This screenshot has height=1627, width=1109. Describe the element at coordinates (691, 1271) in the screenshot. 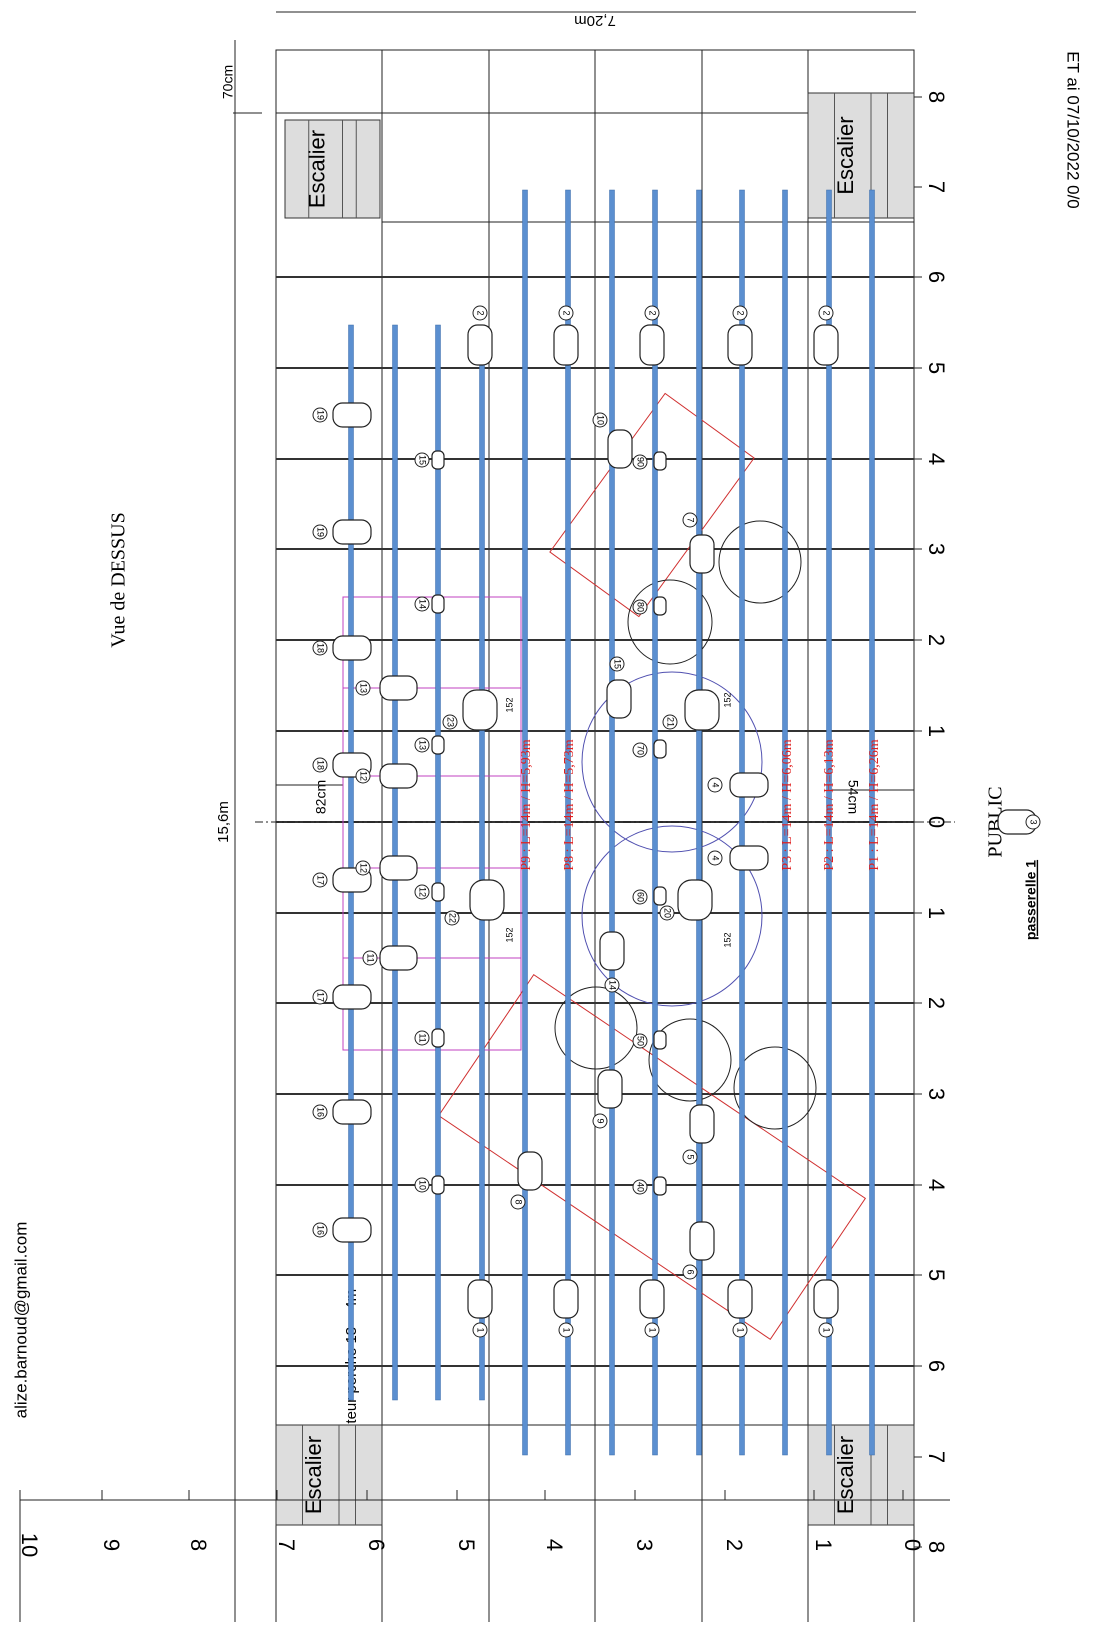

I see `fixture-number: 6` at that location.